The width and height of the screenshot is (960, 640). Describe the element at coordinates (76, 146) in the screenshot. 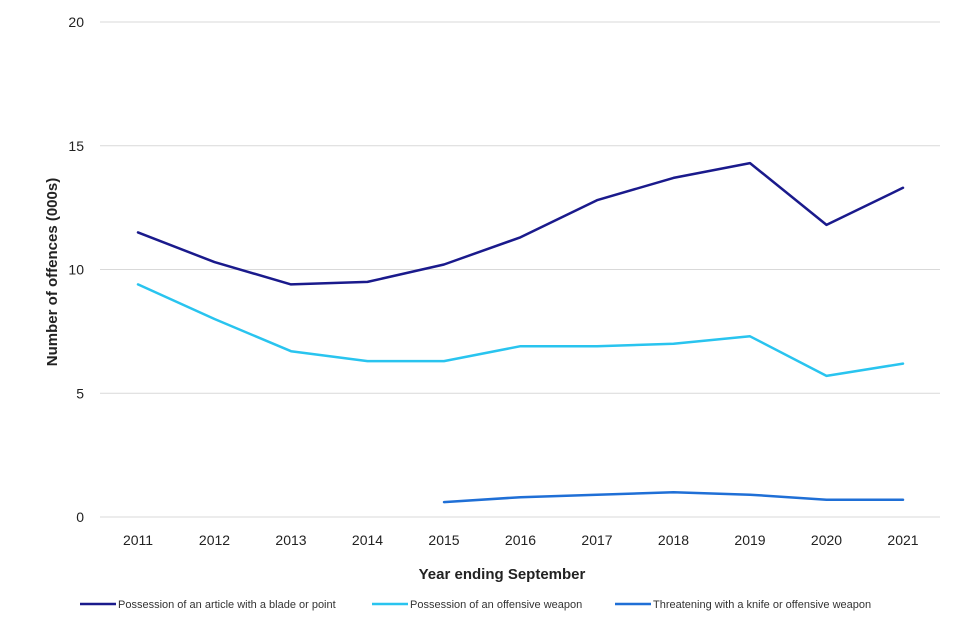

I see `y-tick-label: 15` at that location.